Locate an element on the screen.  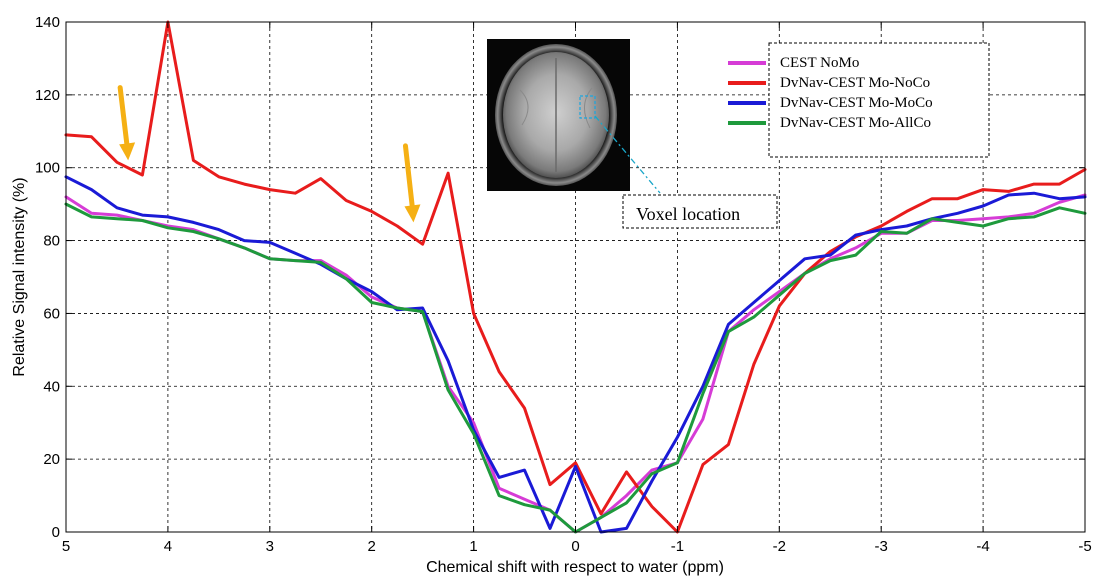
x-tick-label: 2 is located at coordinates (372, 546).